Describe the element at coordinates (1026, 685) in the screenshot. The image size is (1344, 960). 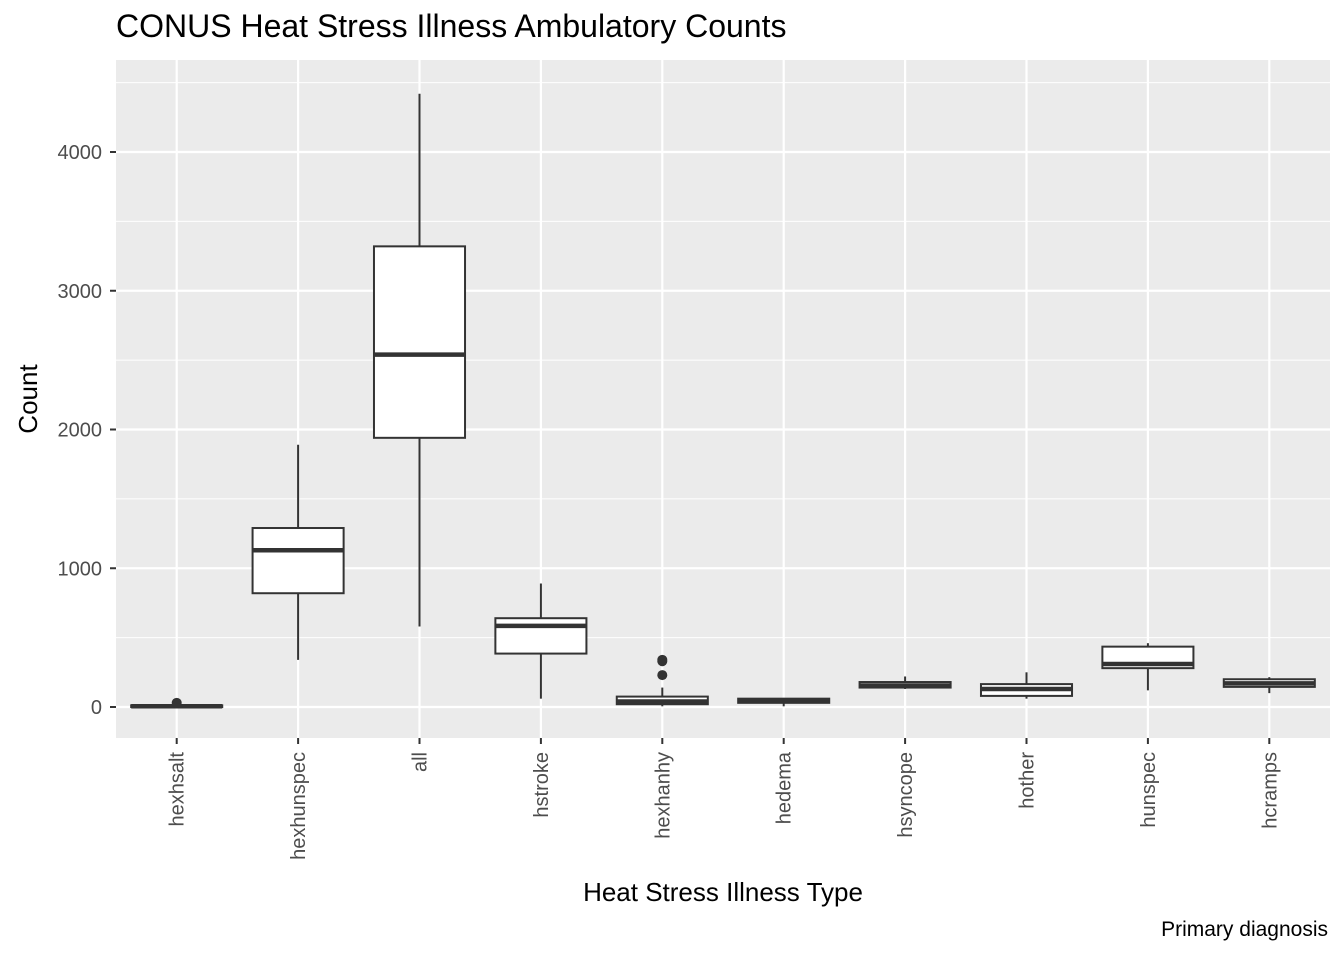
I see `box-hother` at that location.